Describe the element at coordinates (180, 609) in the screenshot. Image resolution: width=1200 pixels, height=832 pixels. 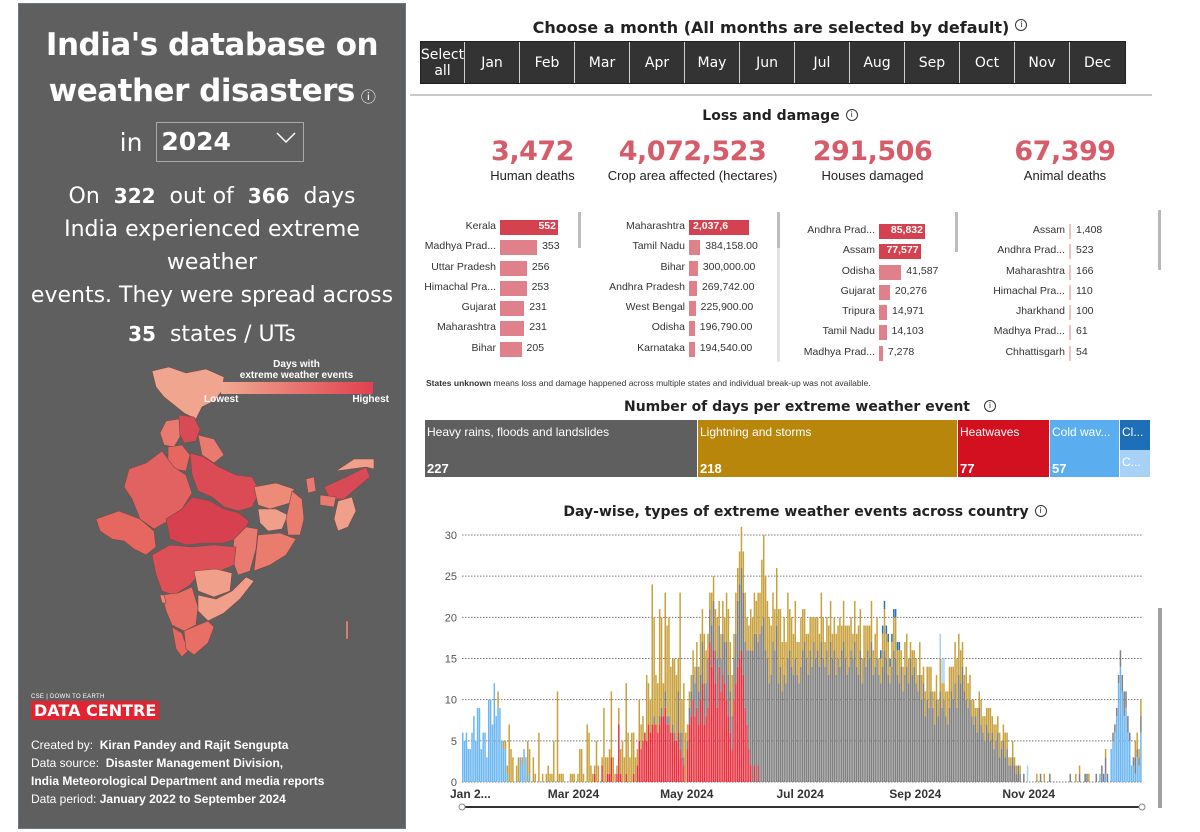
I see `map-state-karnataka` at that location.